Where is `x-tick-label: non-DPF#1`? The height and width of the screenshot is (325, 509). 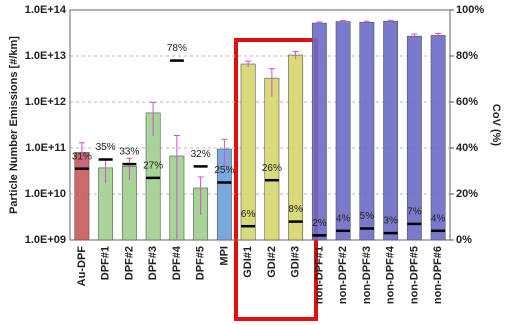
x-tick-label: non-DPF#1 is located at coordinates (319, 275).